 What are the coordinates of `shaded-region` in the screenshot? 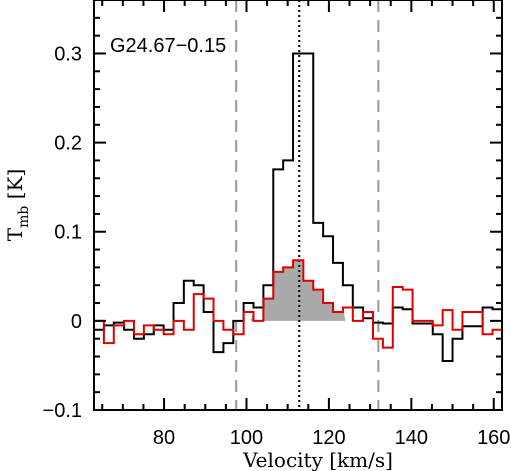 It's located at (298, 290).